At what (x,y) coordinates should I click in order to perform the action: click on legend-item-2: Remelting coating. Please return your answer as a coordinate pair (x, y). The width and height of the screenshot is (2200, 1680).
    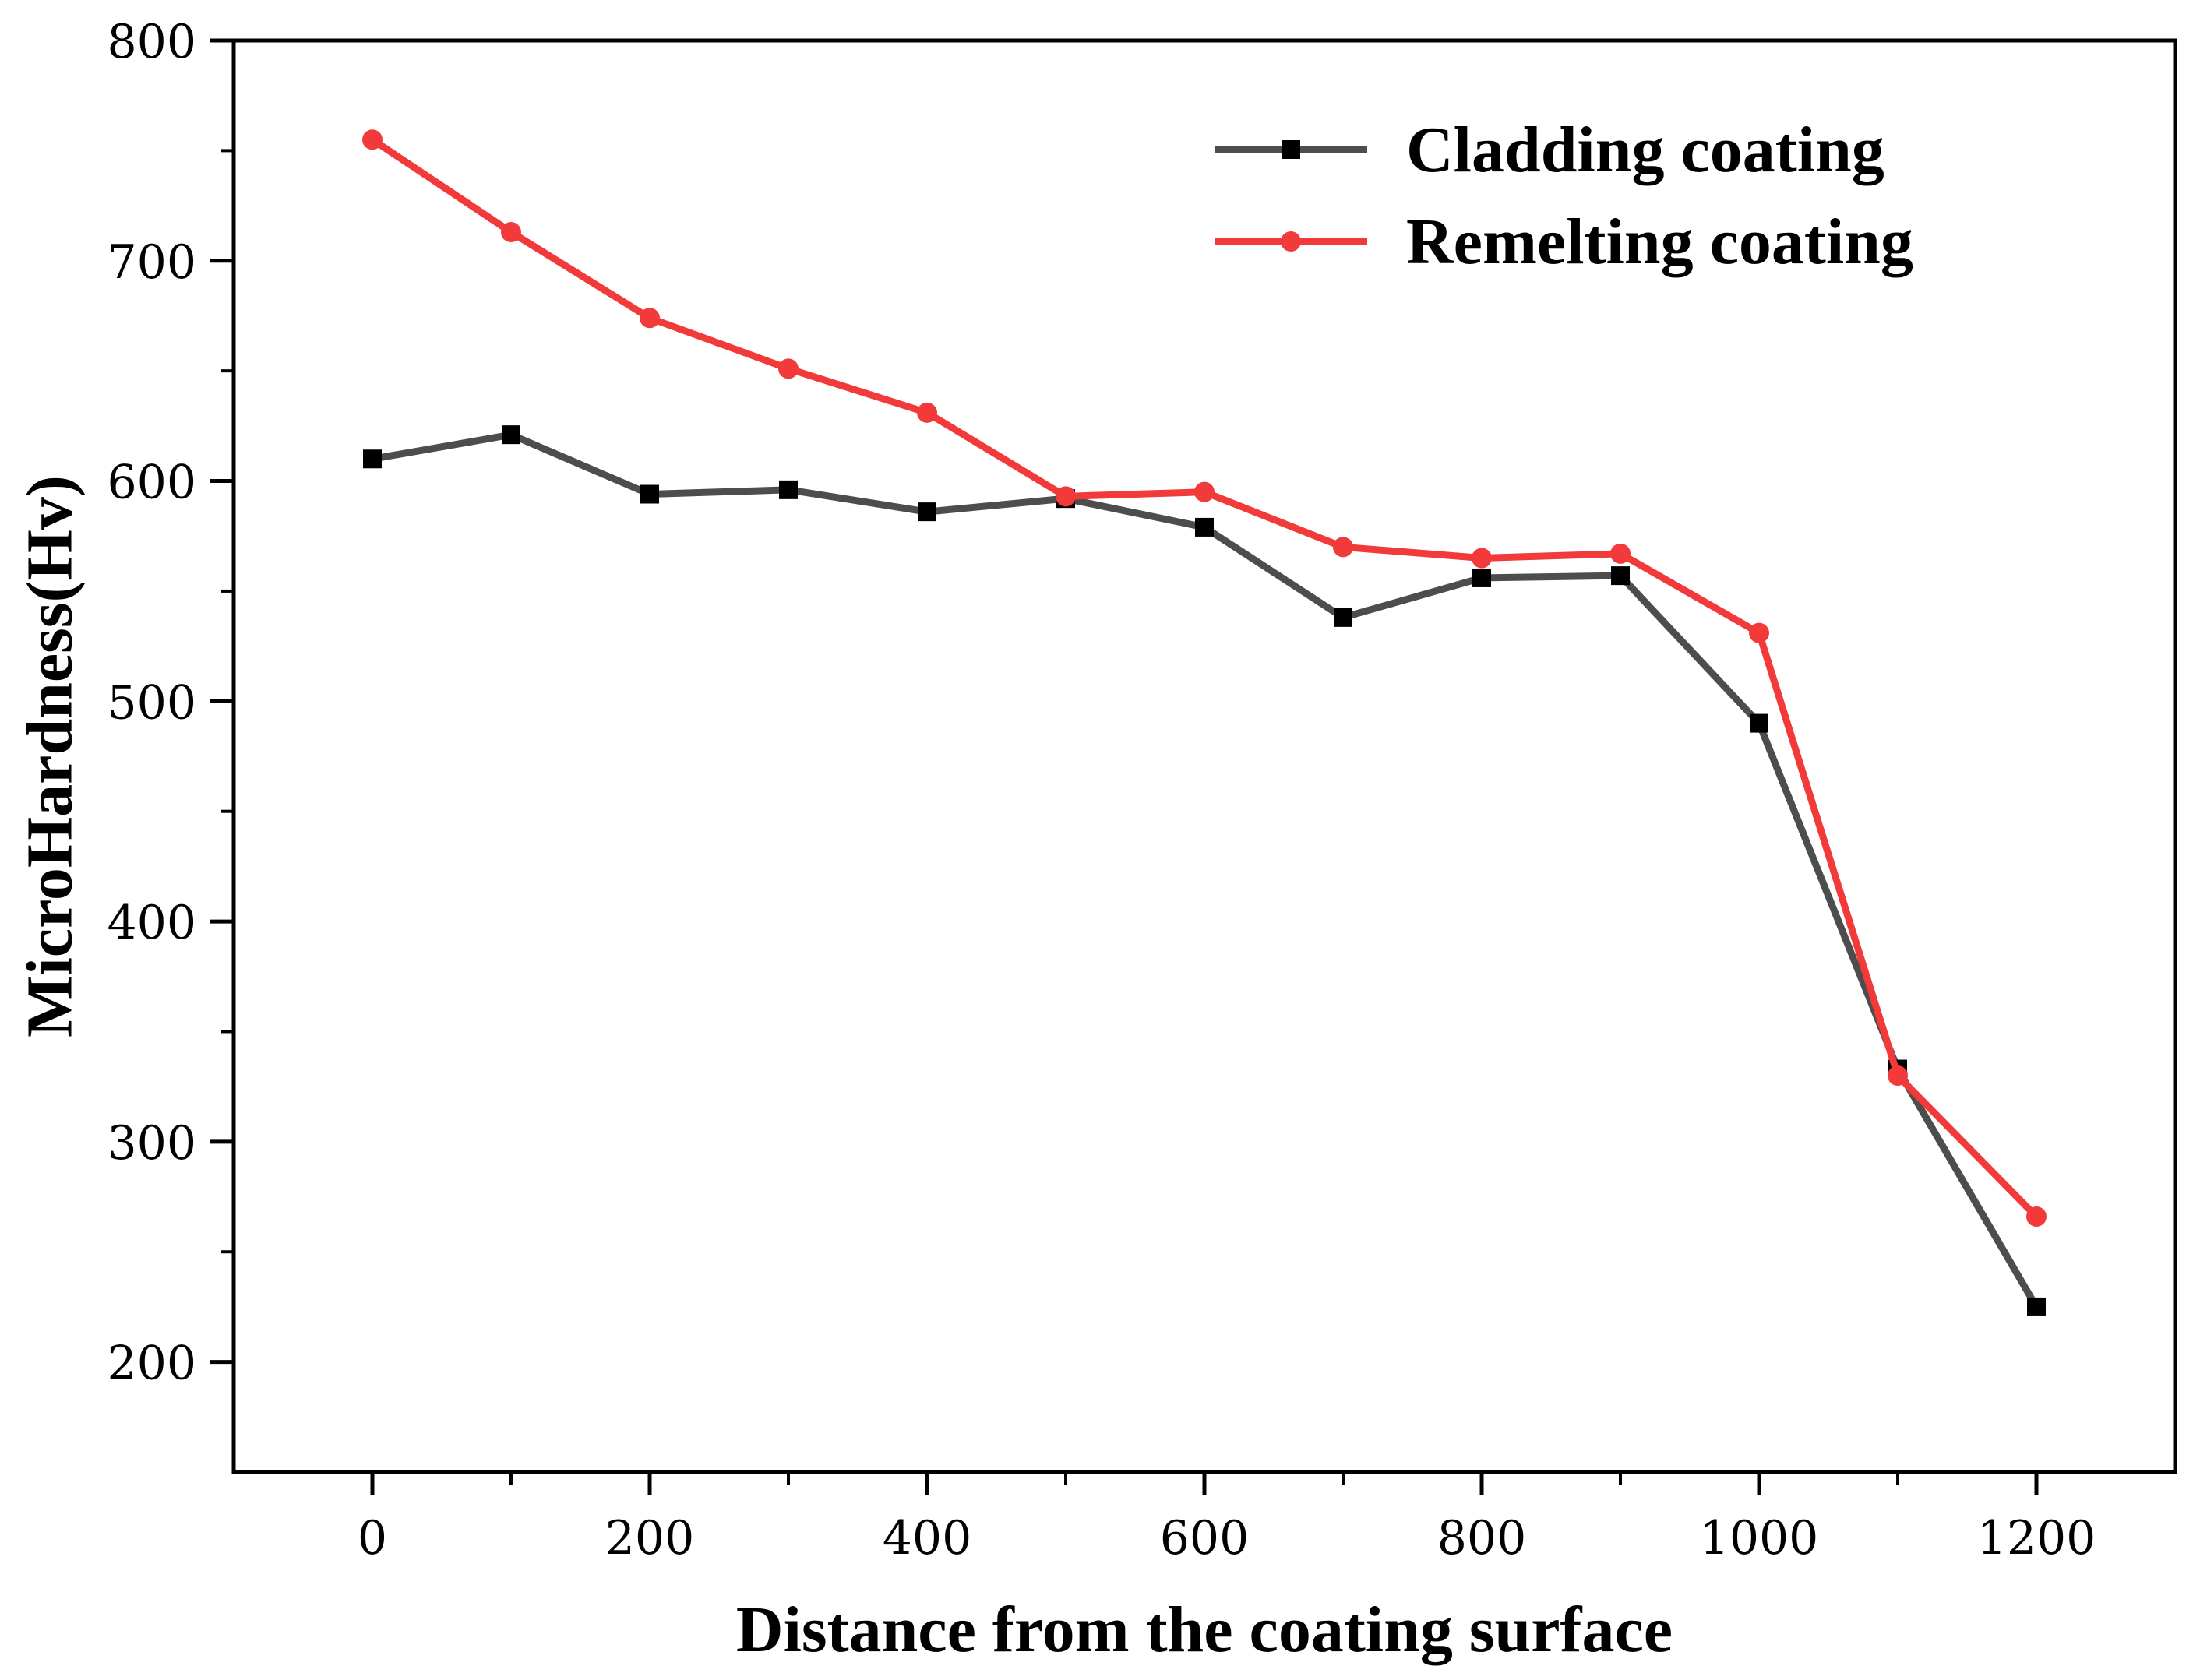
    Looking at the image, I should click on (1564, 242).